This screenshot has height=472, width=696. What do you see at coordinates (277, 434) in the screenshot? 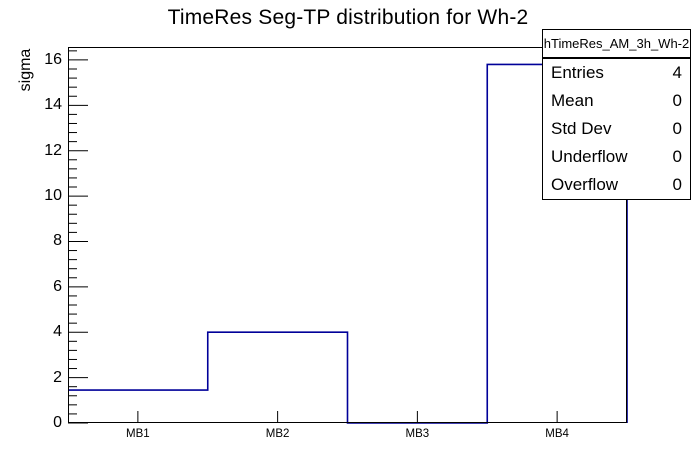
I see `x-tick-label: MB2` at bounding box center [277, 434].